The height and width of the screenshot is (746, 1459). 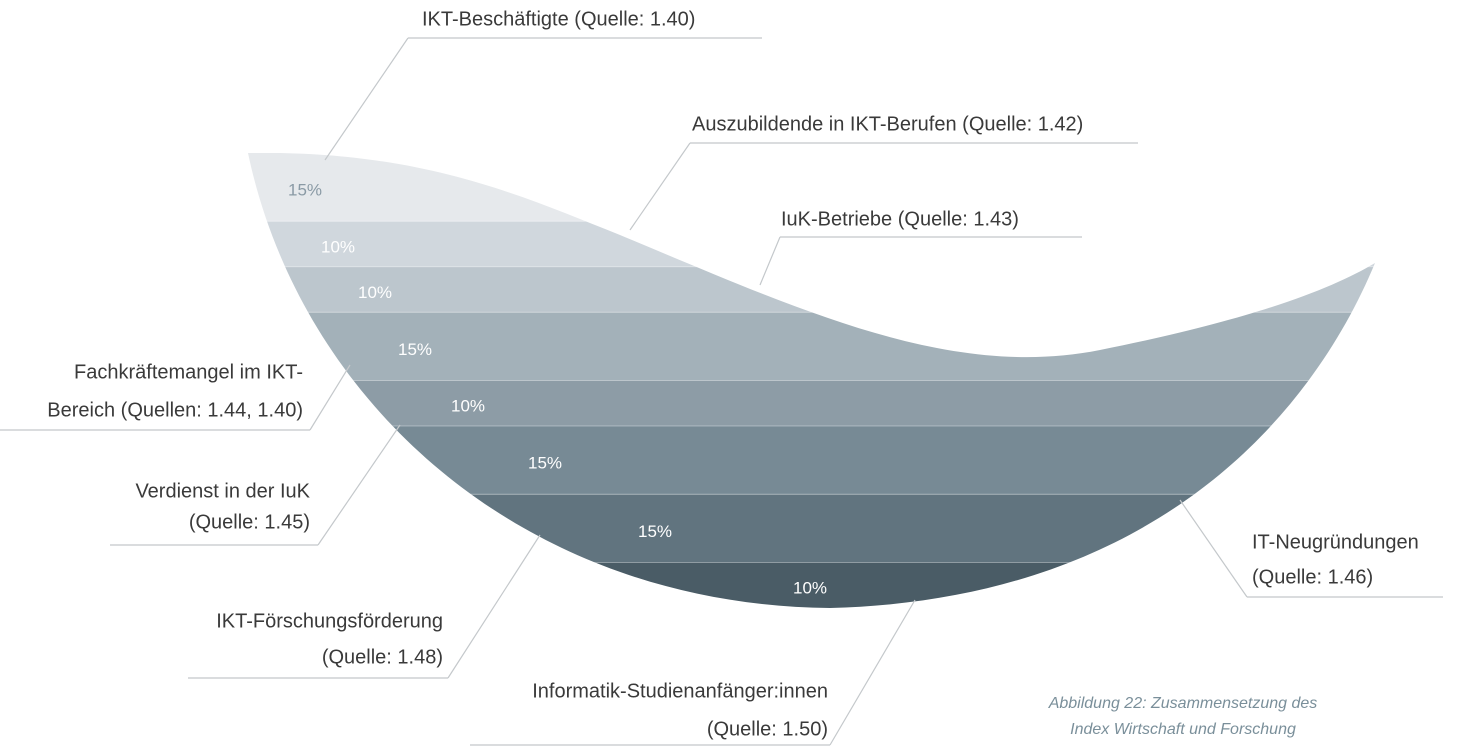 I want to click on callout-label: IKT-Förschungsförderung, so click(x=329, y=621).